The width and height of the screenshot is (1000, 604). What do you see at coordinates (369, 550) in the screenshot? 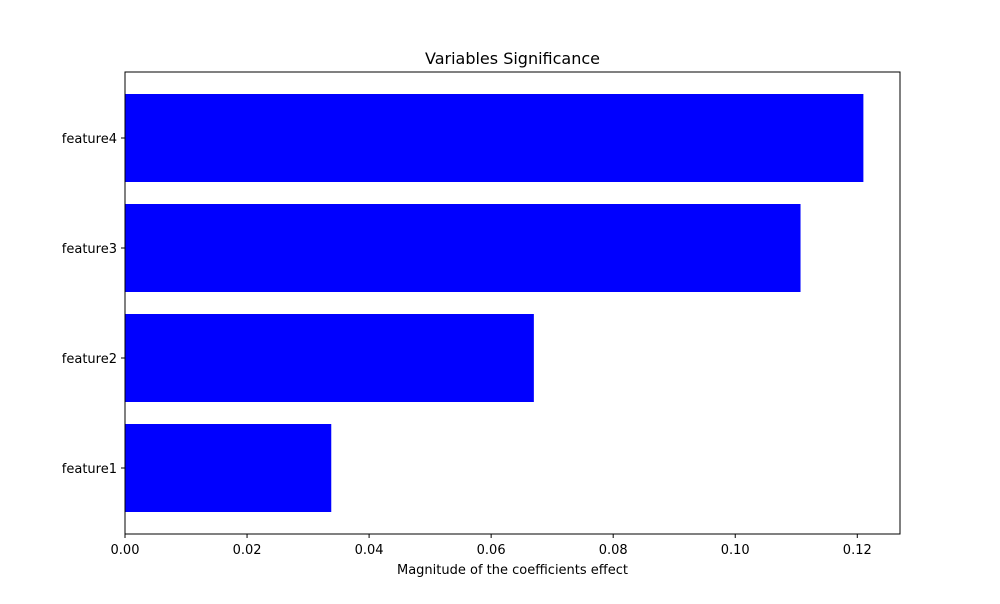
I see `x-tick-label: 0.04` at bounding box center [369, 550].